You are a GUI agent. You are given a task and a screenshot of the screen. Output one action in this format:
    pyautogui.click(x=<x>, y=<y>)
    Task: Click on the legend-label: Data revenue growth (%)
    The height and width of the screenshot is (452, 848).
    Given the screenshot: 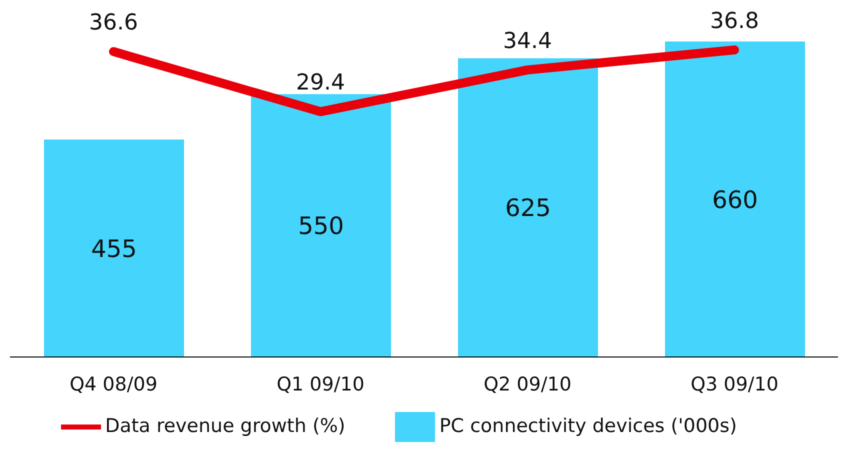 What is the action you would take?
    pyautogui.click(x=225, y=426)
    